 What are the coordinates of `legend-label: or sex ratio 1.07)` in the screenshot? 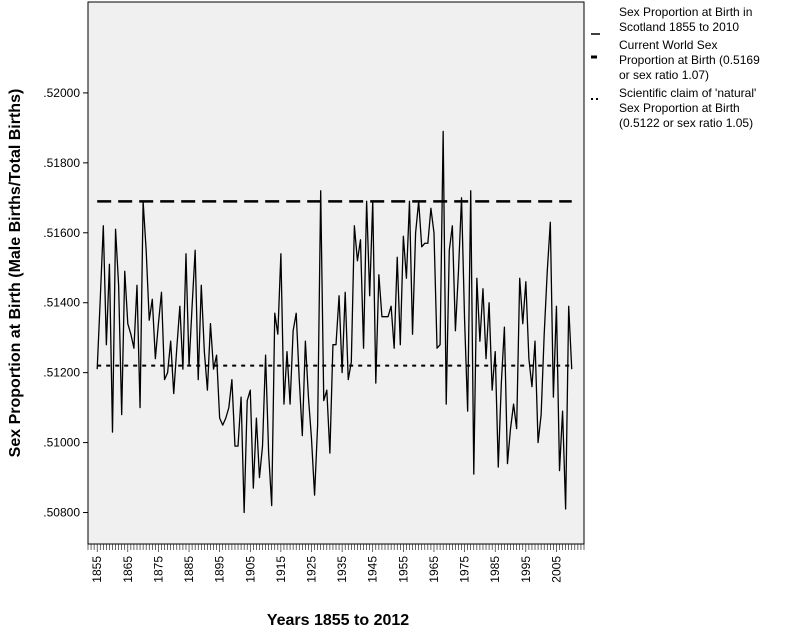 It's located at (664, 75).